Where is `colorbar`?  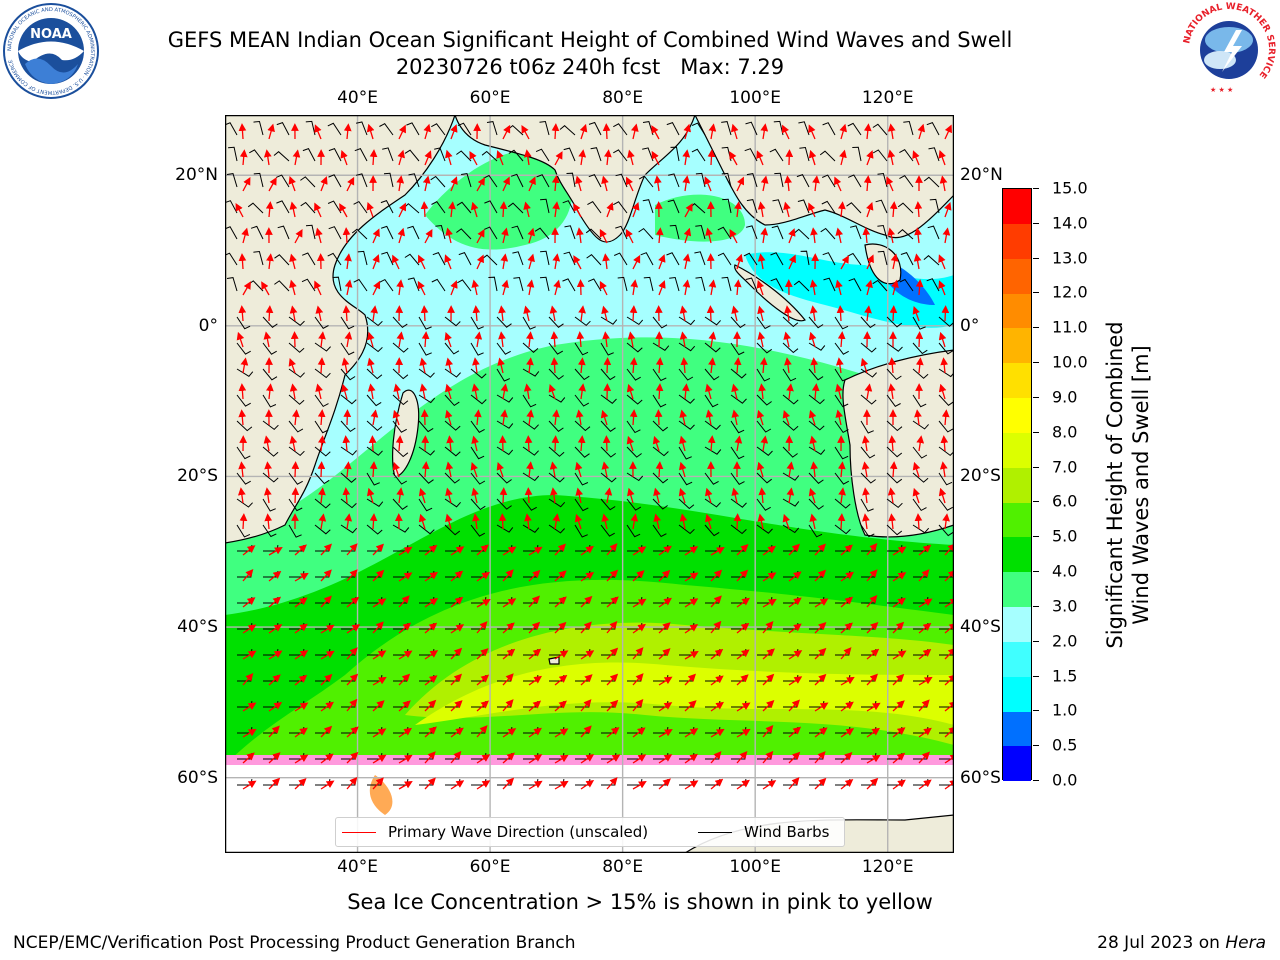
colorbar is located at coordinates (1017, 485).